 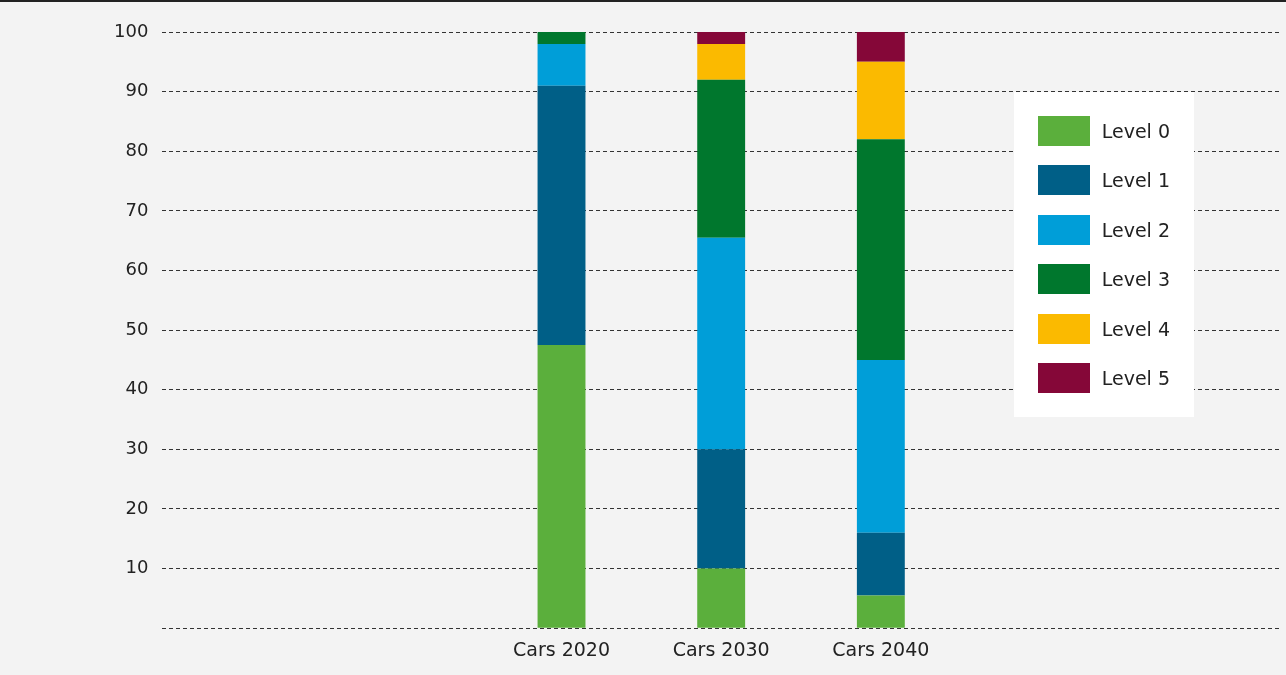 I want to click on y-tick-label: 30, so click(x=137, y=448).